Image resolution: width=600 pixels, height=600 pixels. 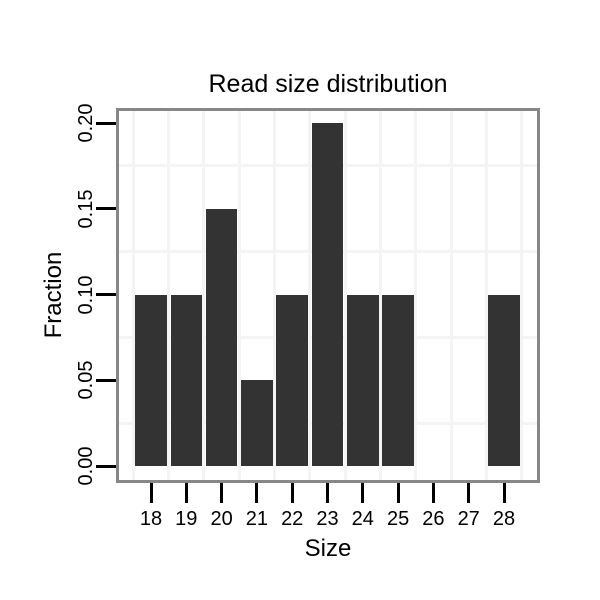 I want to click on y-tick-label: 0.20, so click(x=86, y=123).